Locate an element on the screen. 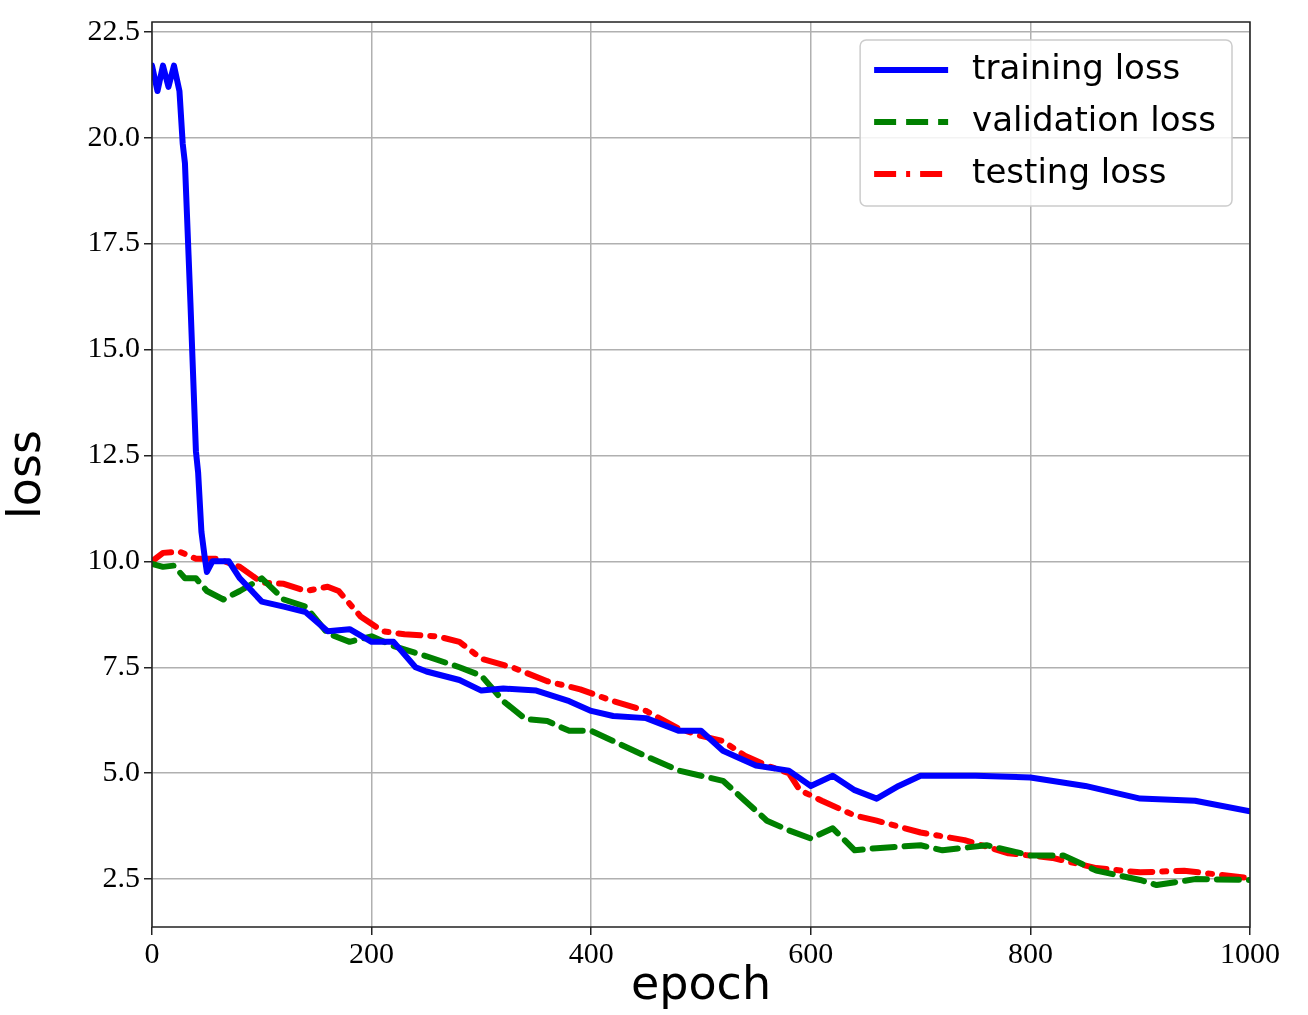  y-axis-title: loss is located at coordinates (25, 474).